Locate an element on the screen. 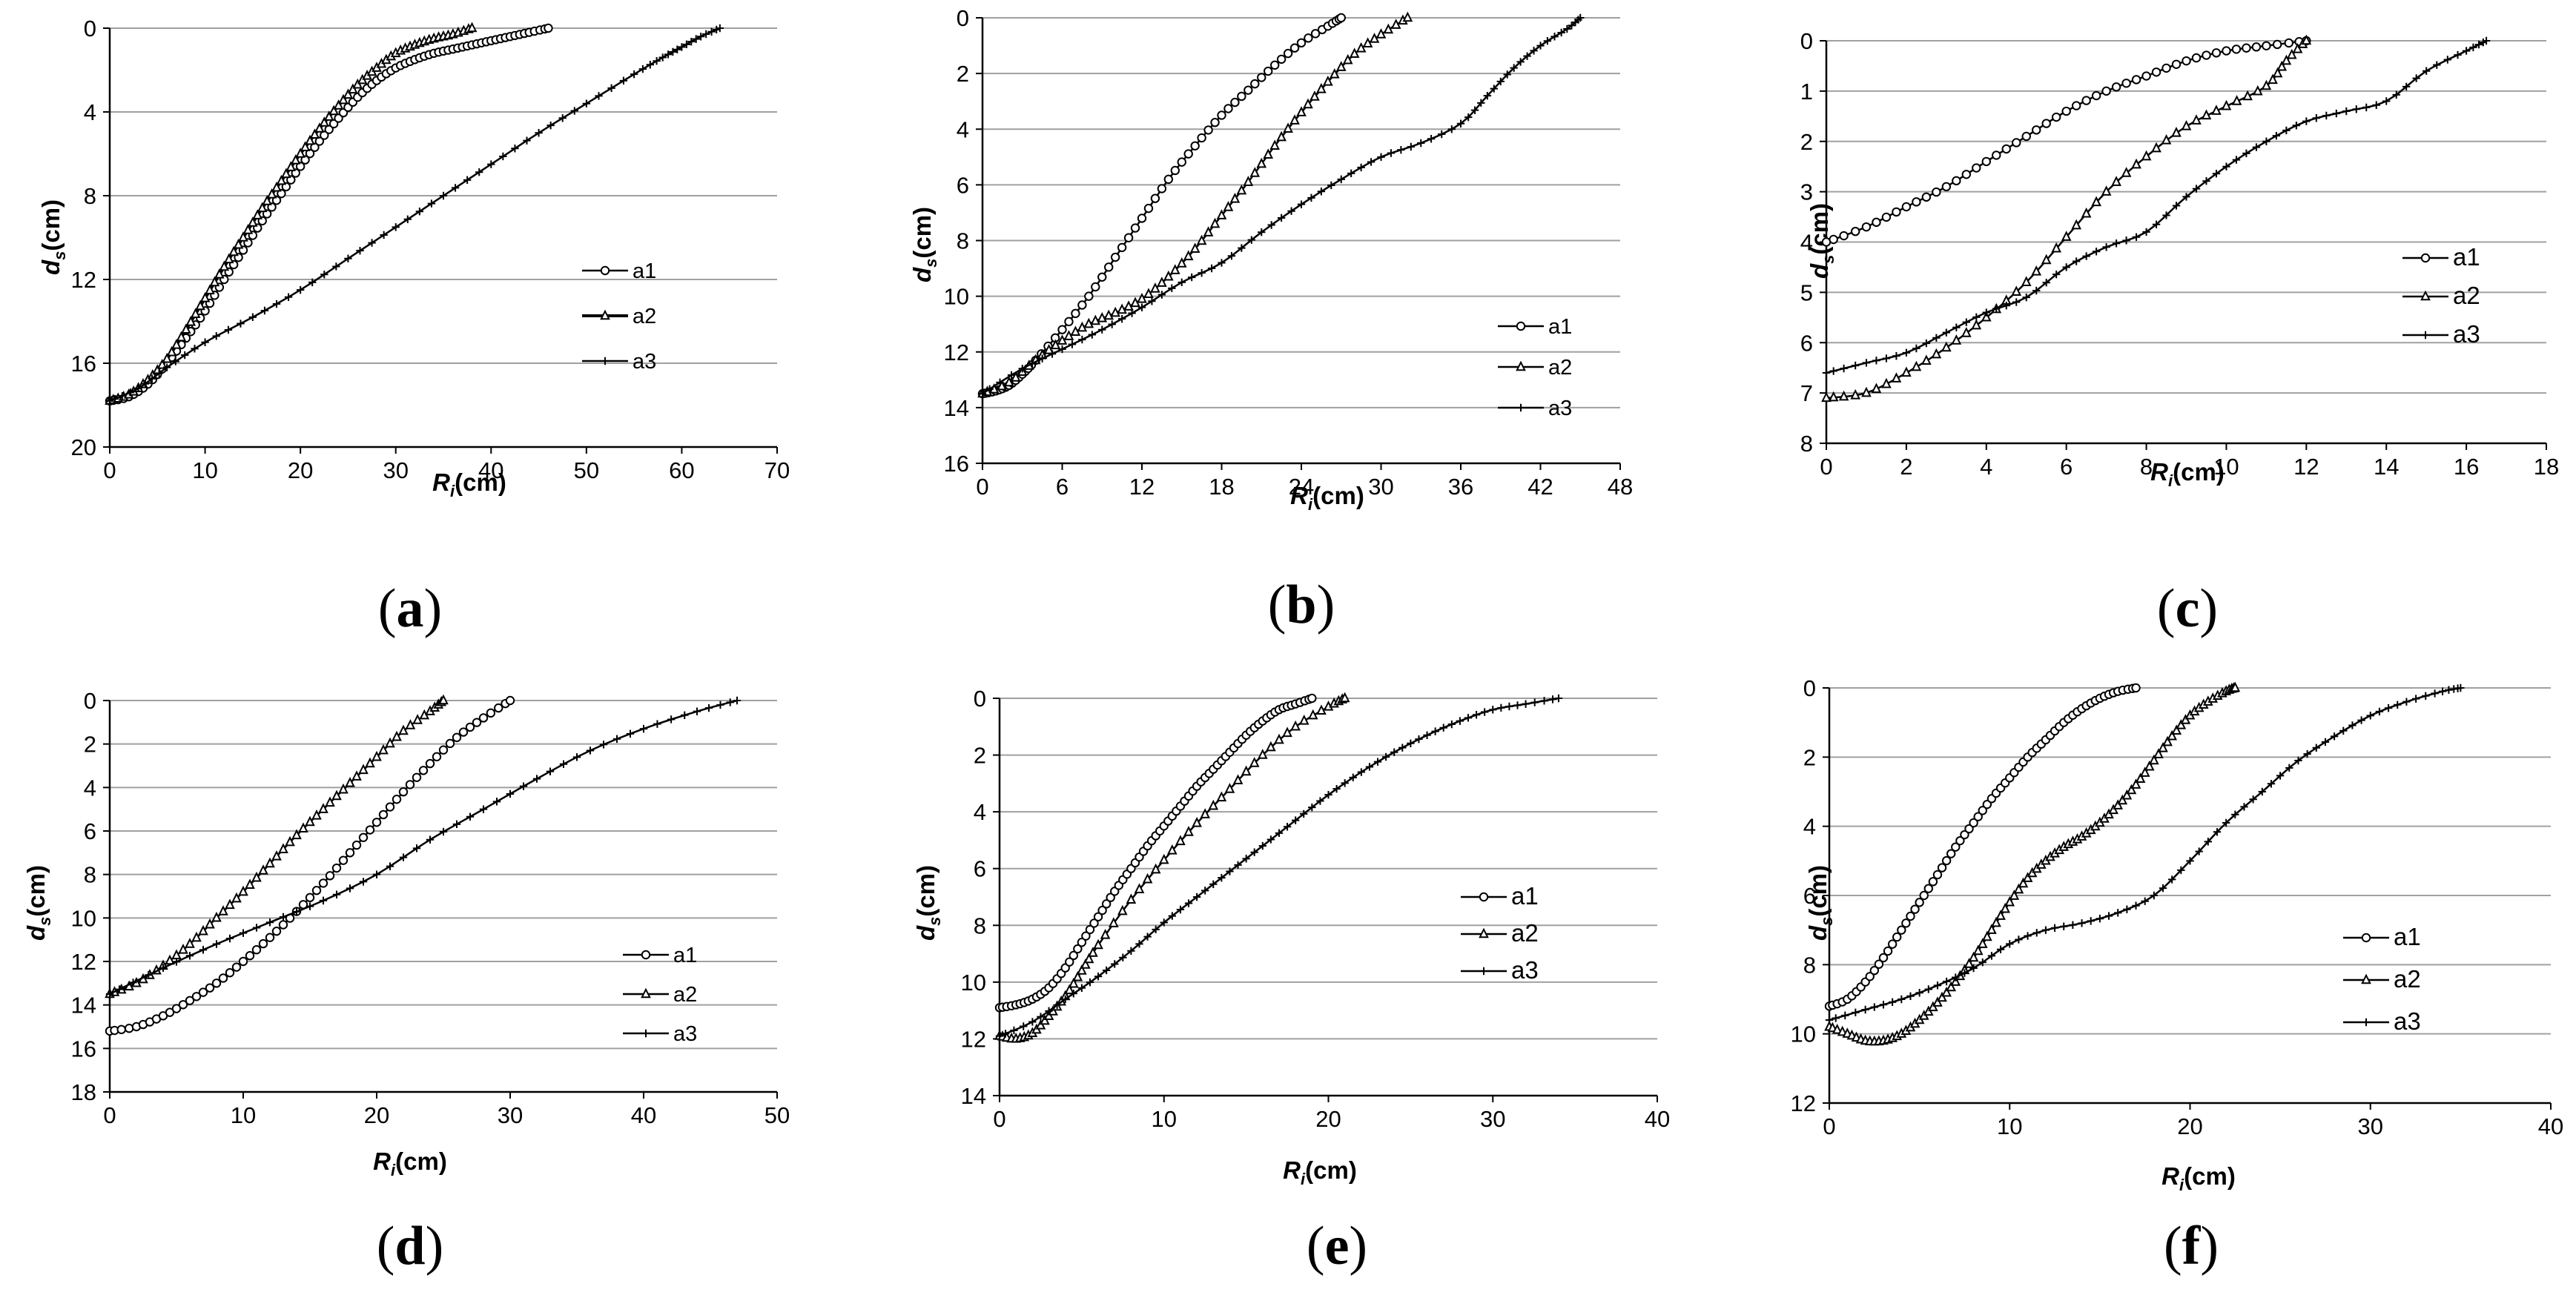 The width and height of the screenshot is (2576, 1298). x-tick-label: 6 is located at coordinates (2066, 467).